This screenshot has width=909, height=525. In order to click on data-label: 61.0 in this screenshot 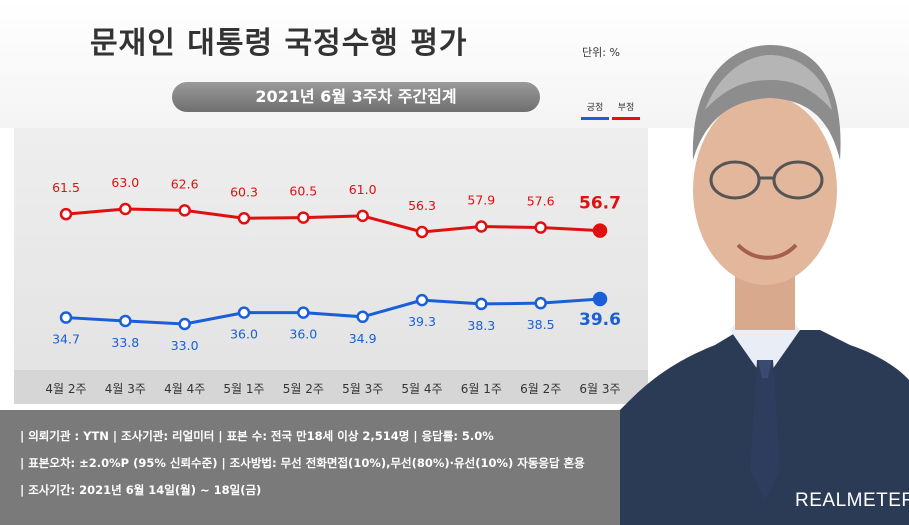, I will do `click(363, 189)`.